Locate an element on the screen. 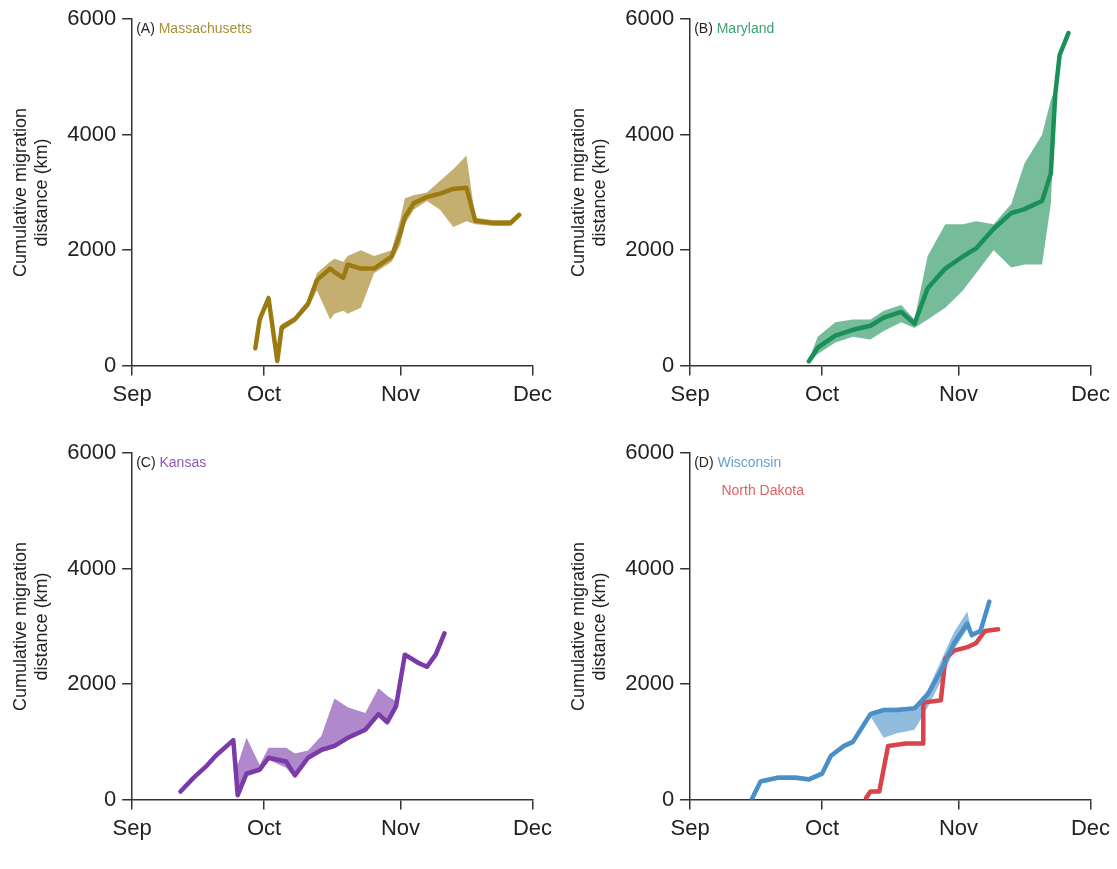 The height and width of the screenshot is (869, 1117). text: North Dakota is located at coordinates (763, 490).